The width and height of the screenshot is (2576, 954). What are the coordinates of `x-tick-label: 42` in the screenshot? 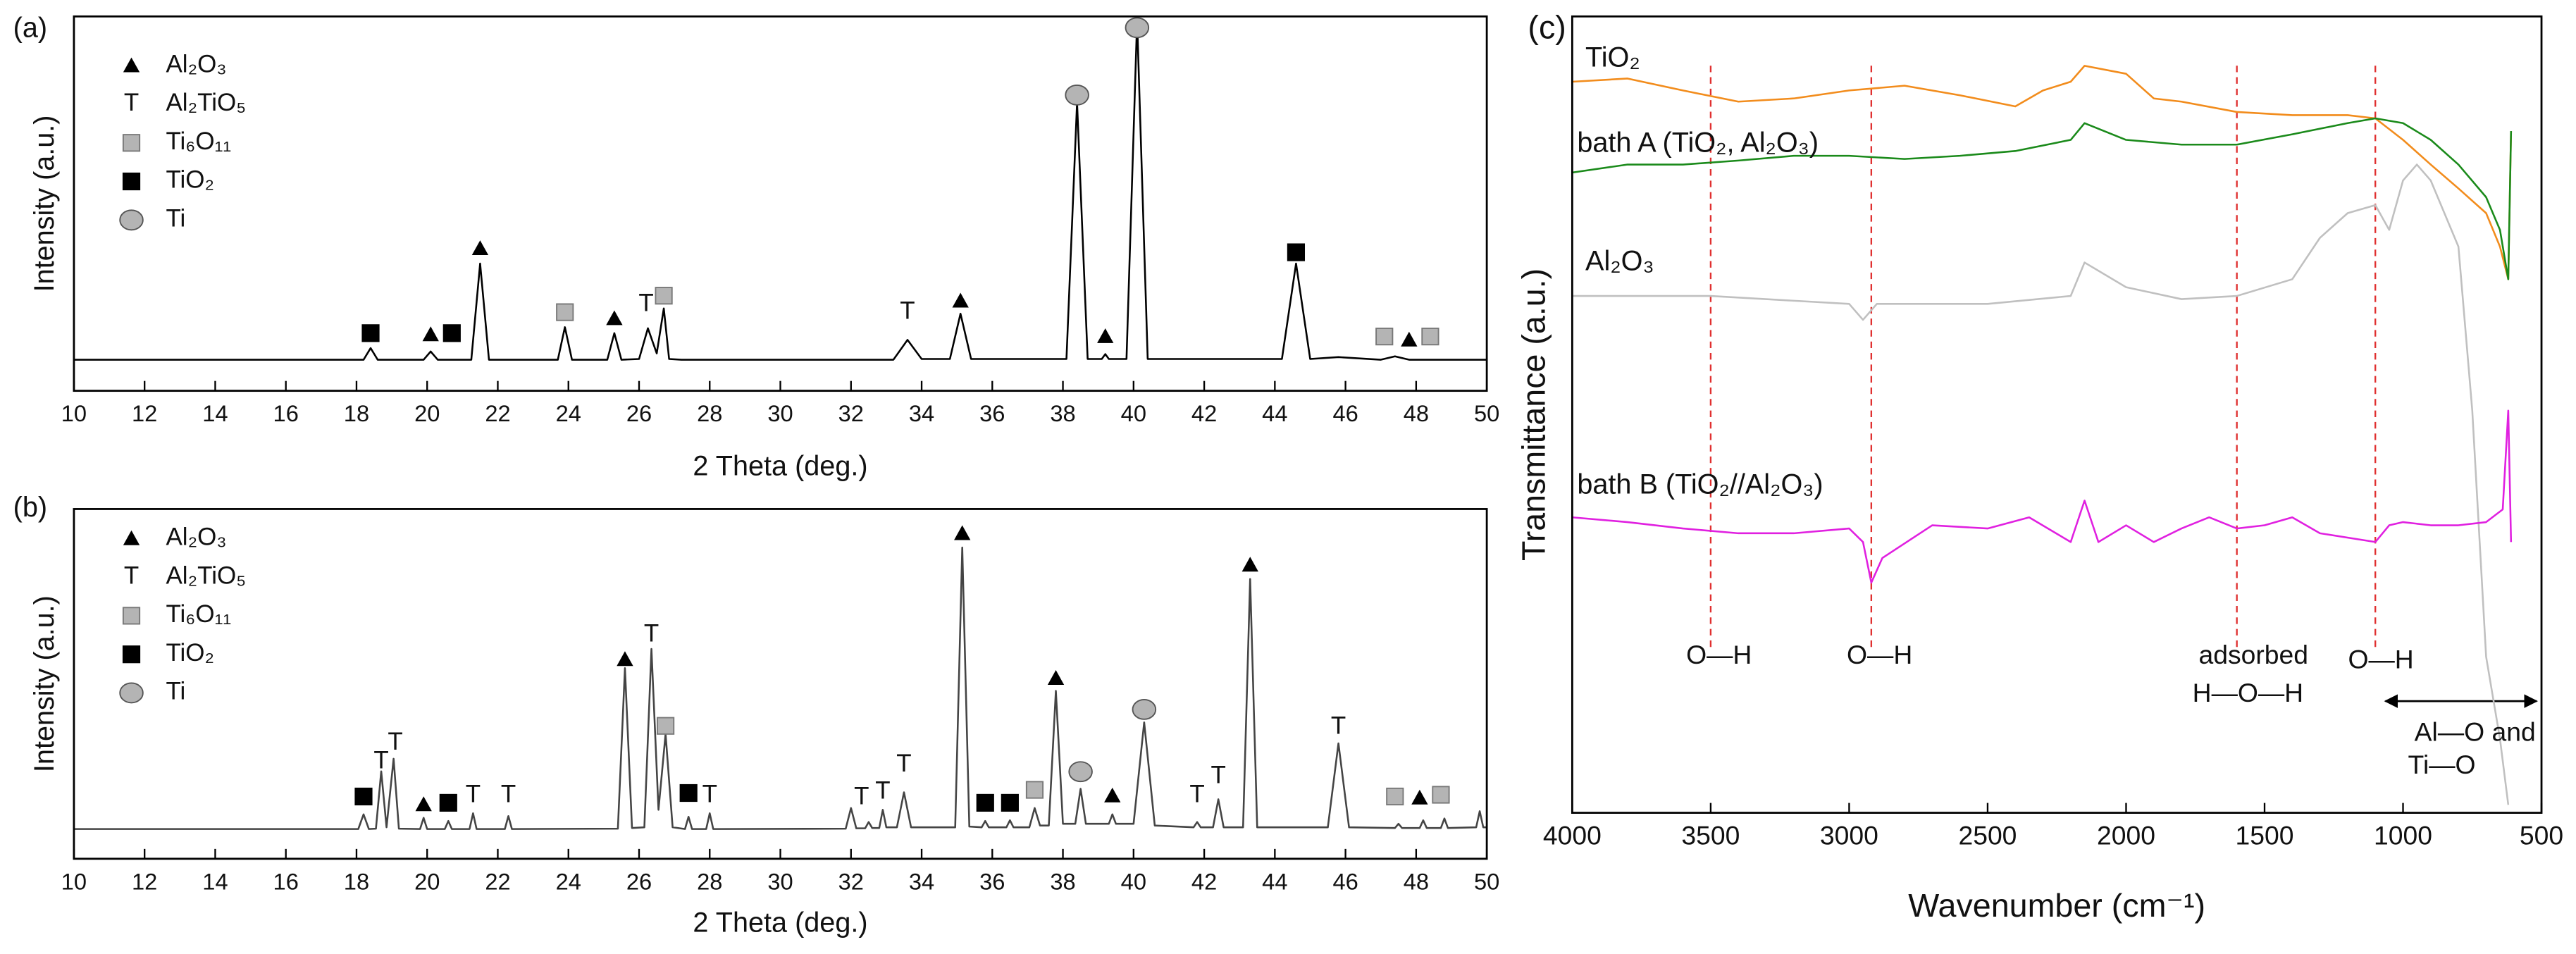 It's located at (1204, 413).